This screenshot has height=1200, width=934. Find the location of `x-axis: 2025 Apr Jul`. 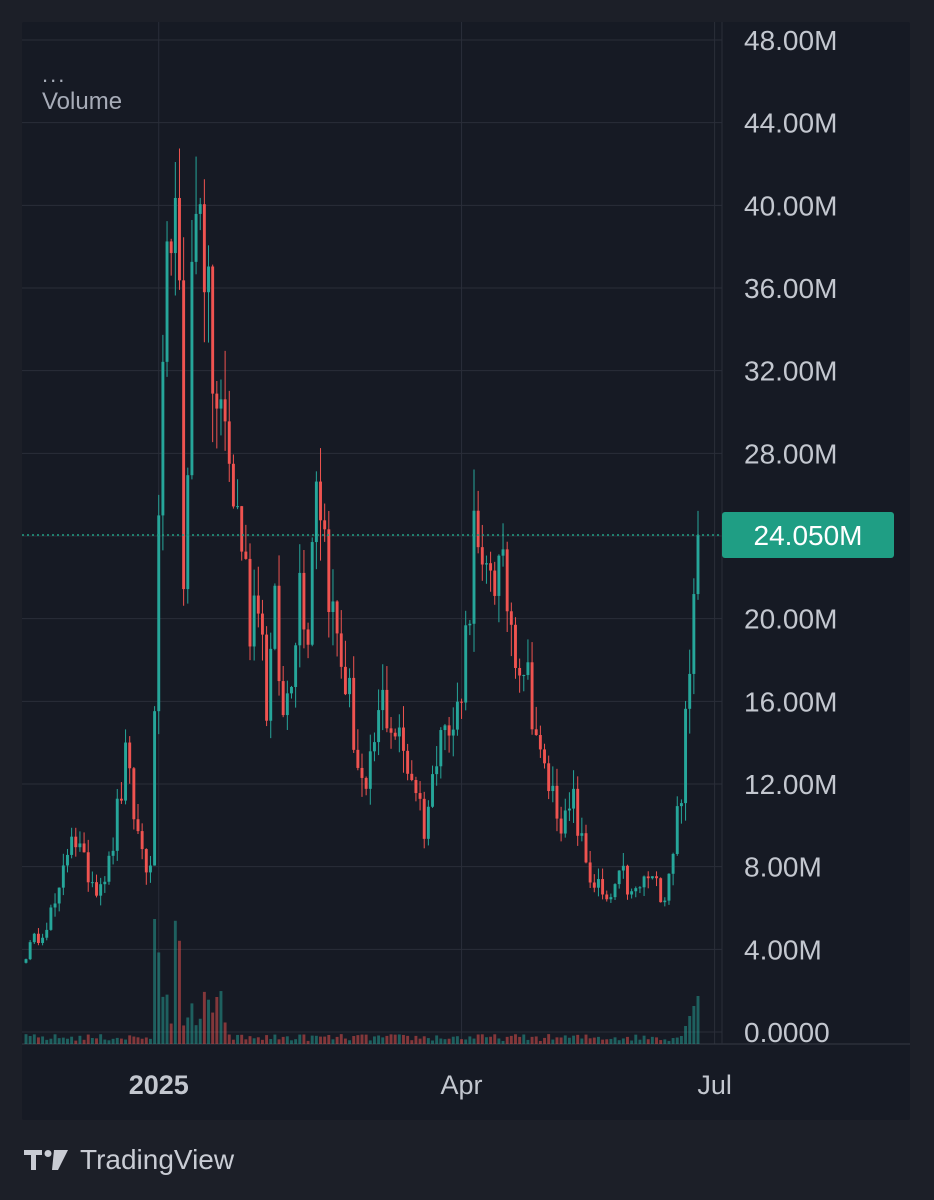

x-axis: 2025 Apr Jul is located at coordinates (430, 1085).